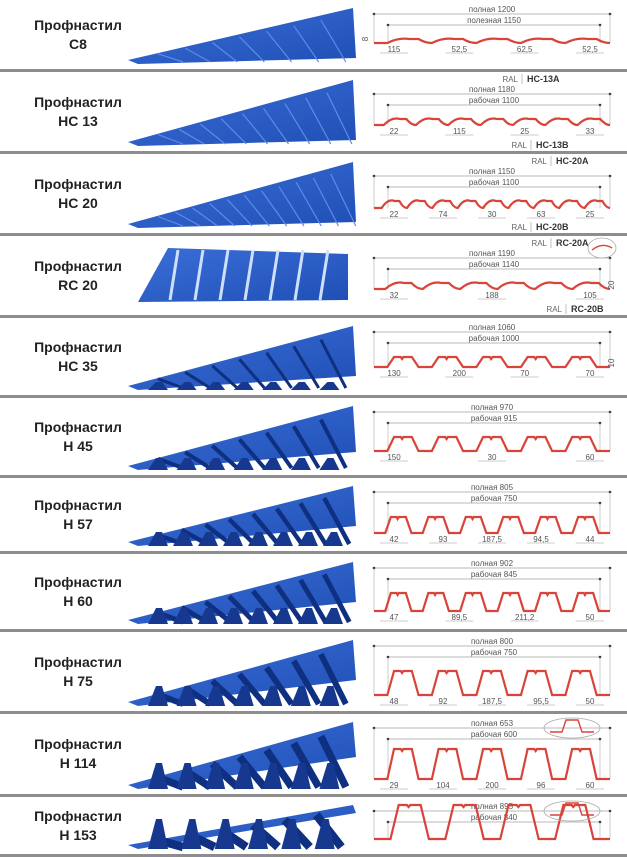 Image resolution: width=627 pixels, height=857 pixels. I want to click on dimension-label: 211,2, so click(525, 617).